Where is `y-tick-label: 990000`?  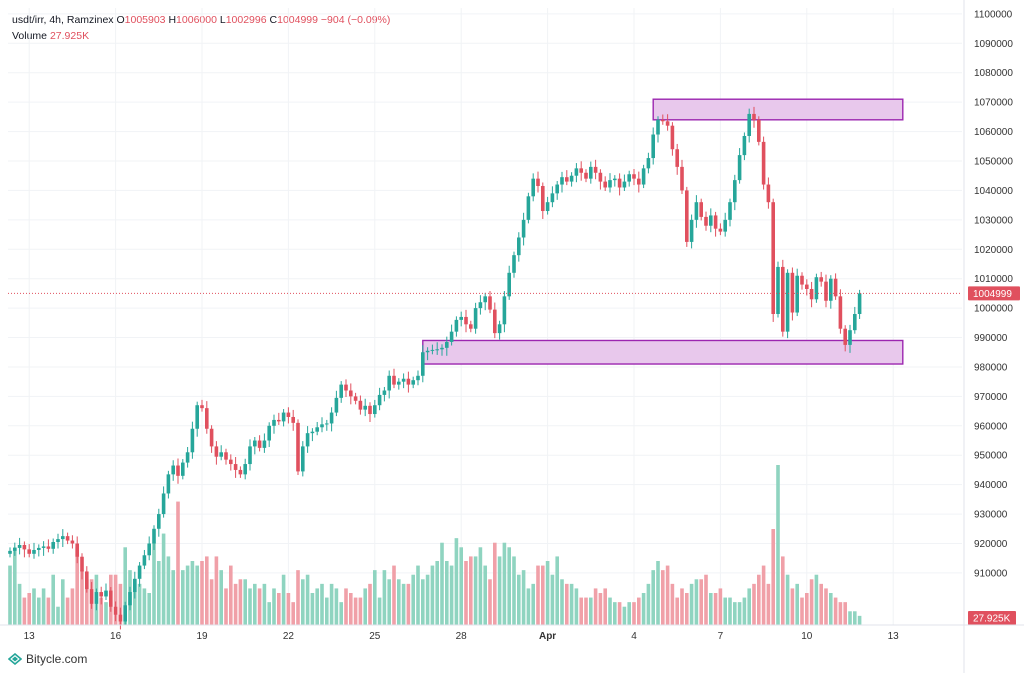 y-tick-label: 990000 is located at coordinates (991, 338).